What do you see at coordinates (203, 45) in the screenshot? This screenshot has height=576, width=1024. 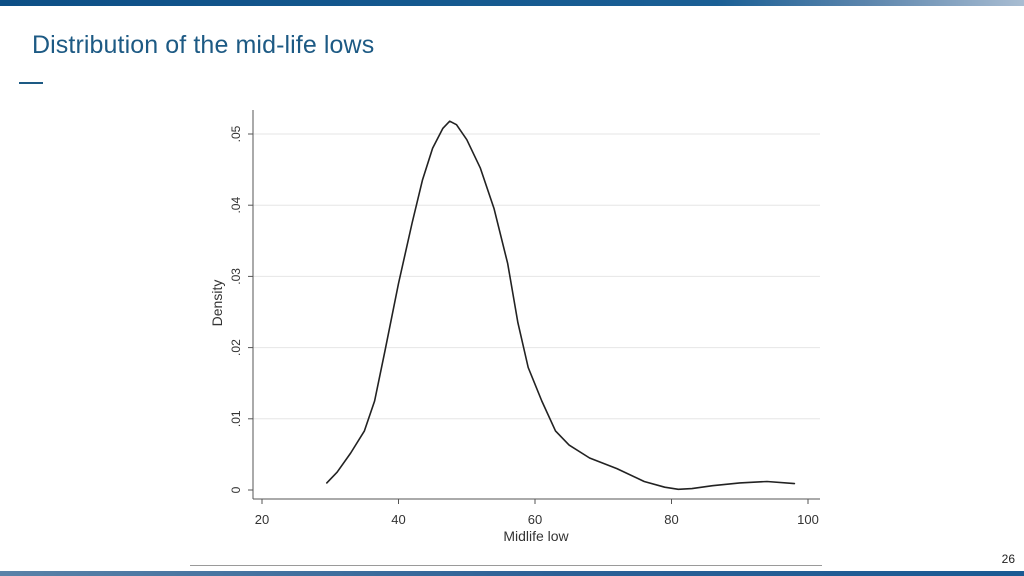 I see `slide-title: Distribution of the mid-life lows` at bounding box center [203, 45].